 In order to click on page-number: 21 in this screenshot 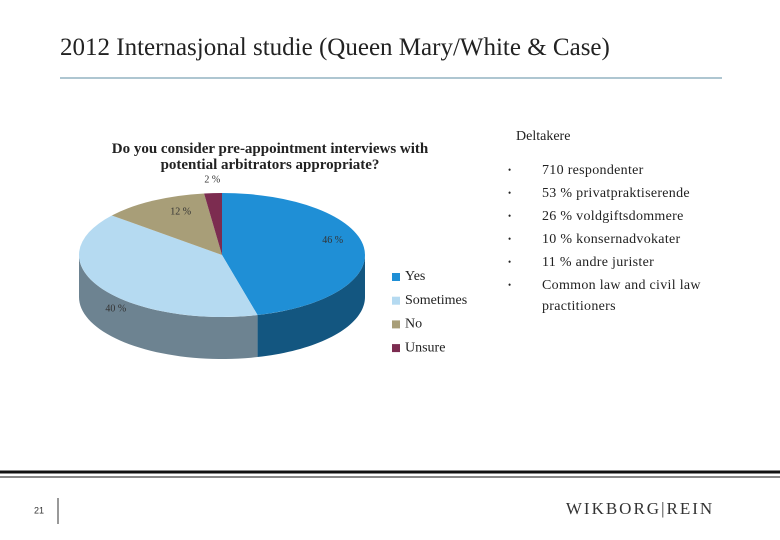, I will do `click(39, 510)`.